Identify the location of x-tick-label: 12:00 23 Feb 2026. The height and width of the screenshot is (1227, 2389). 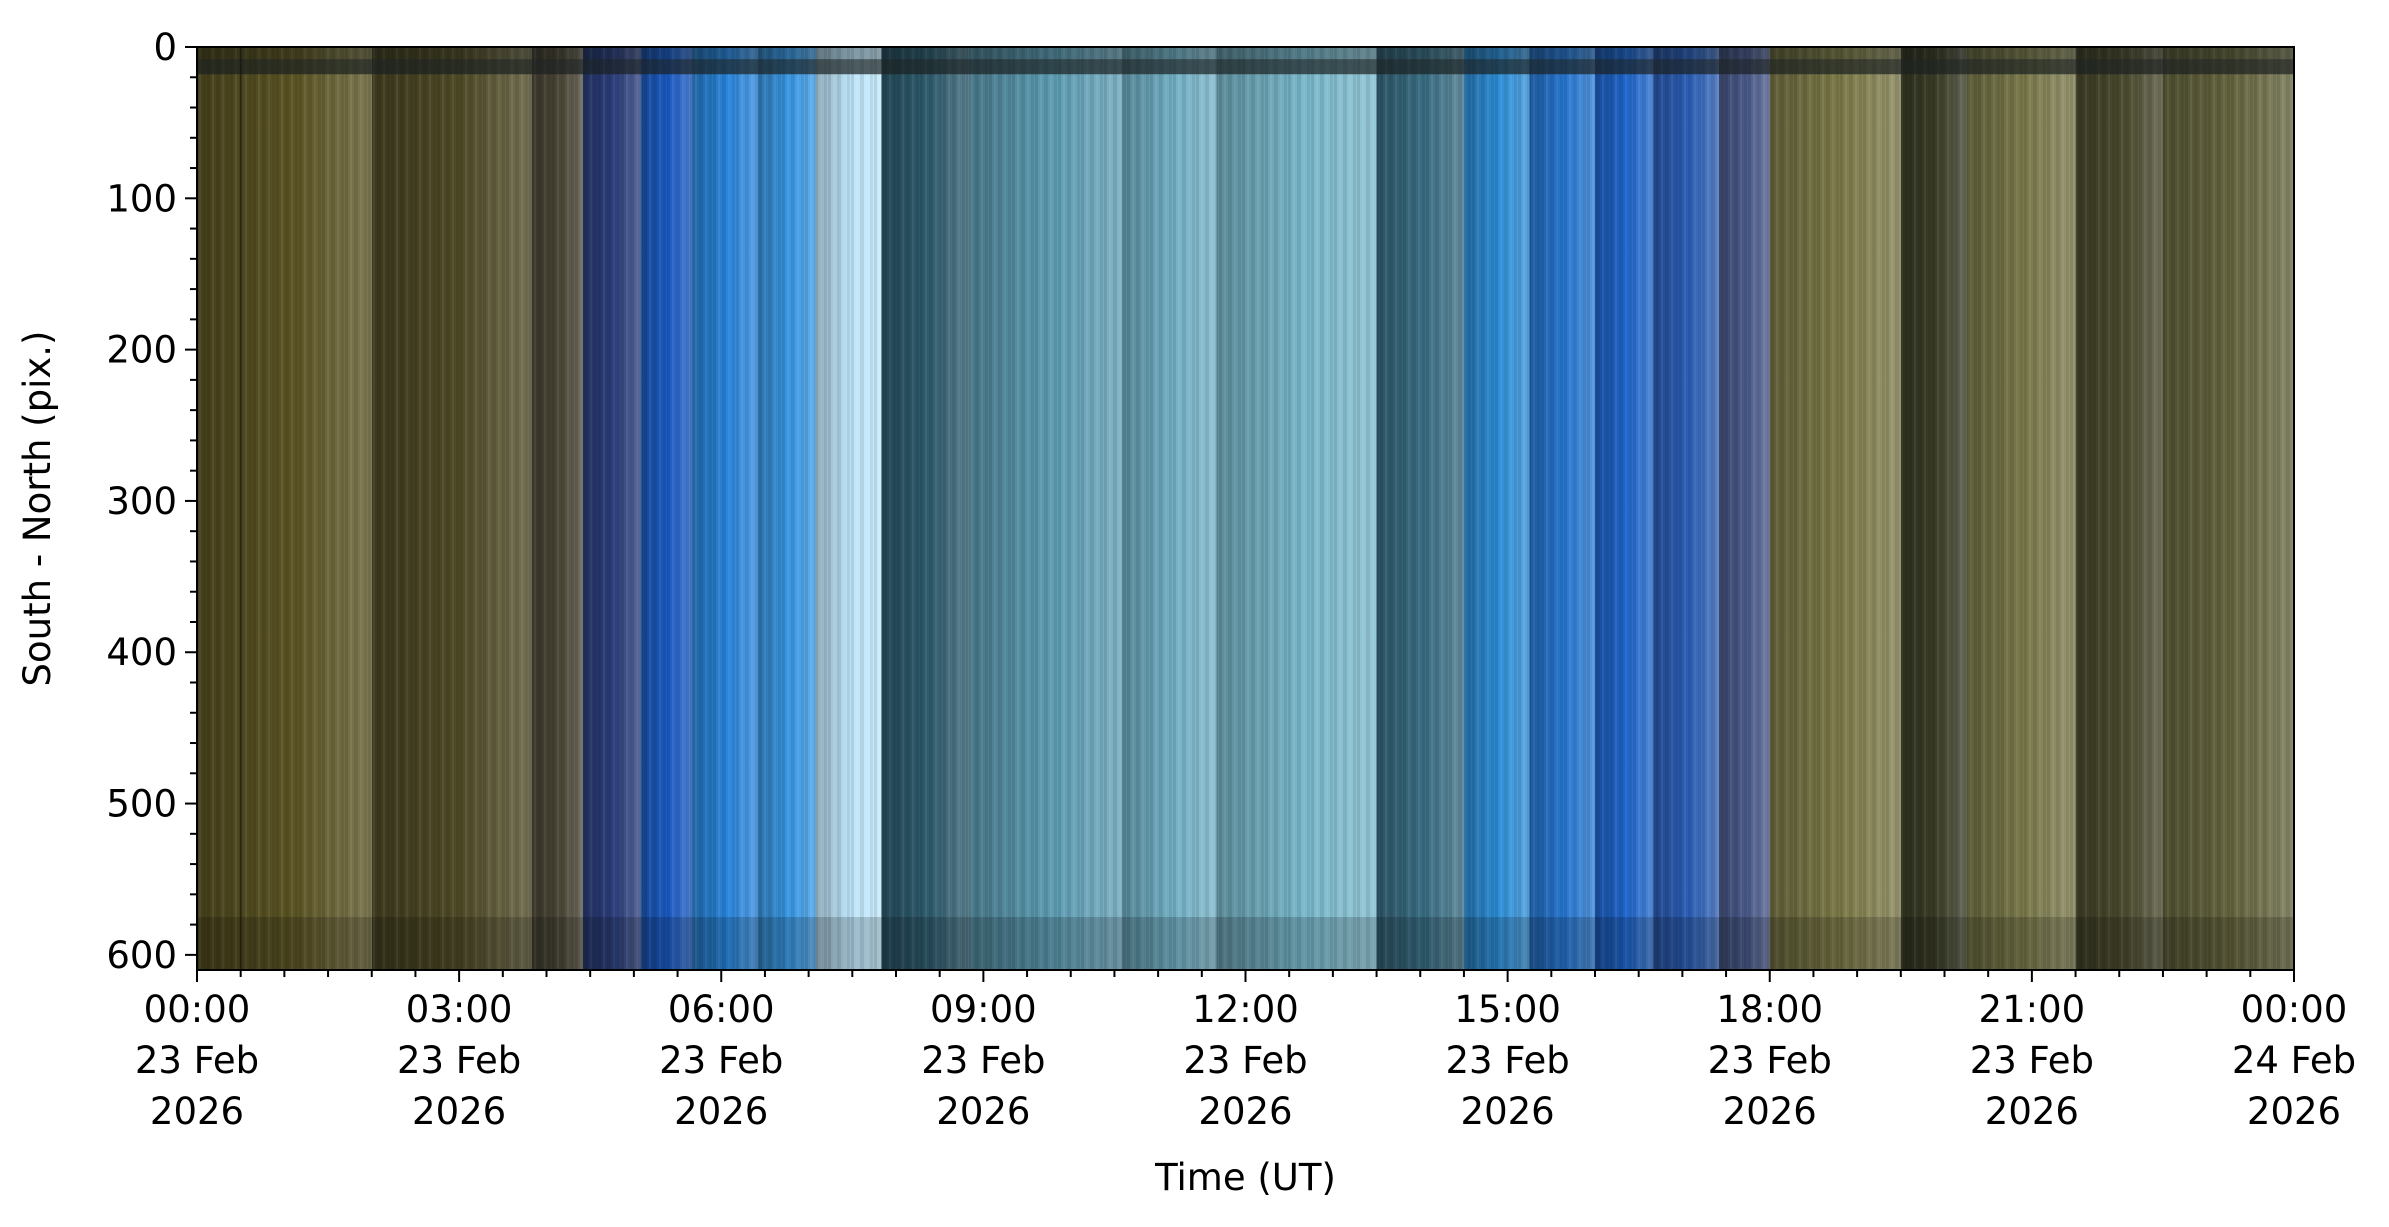
(1245, 1060).